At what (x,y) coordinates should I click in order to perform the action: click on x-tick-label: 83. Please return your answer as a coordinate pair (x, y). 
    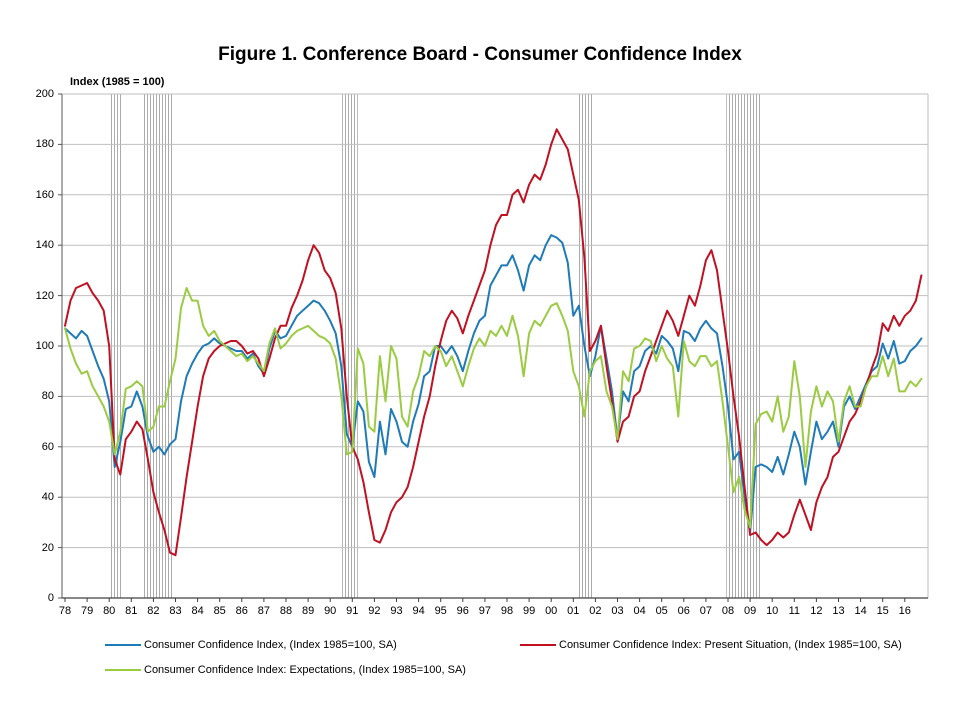
    Looking at the image, I should click on (175, 611).